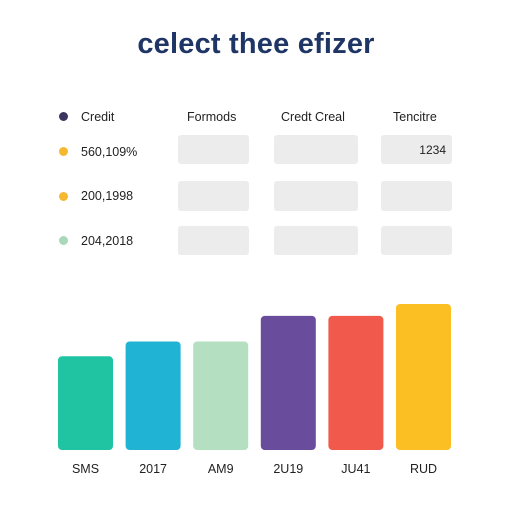 This screenshot has width=512, height=512. What do you see at coordinates (63, 116) in the screenshot?
I see `header-dot` at bounding box center [63, 116].